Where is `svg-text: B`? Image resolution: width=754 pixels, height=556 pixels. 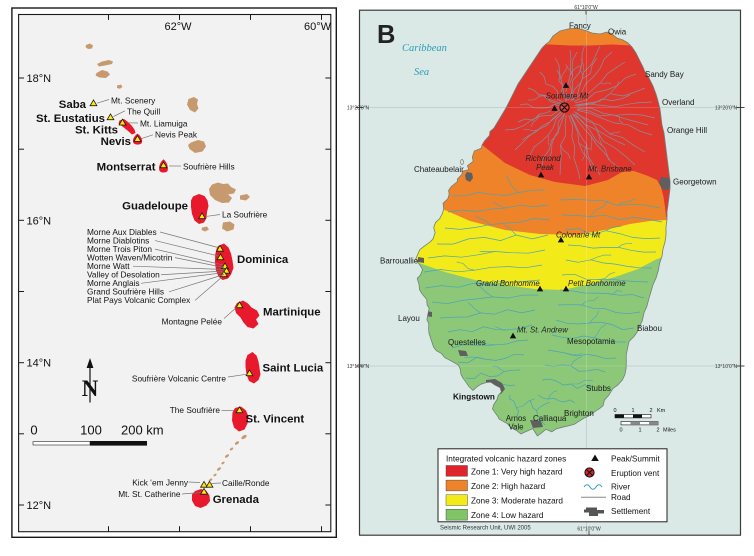
svg-text: B is located at coordinates (386, 35).